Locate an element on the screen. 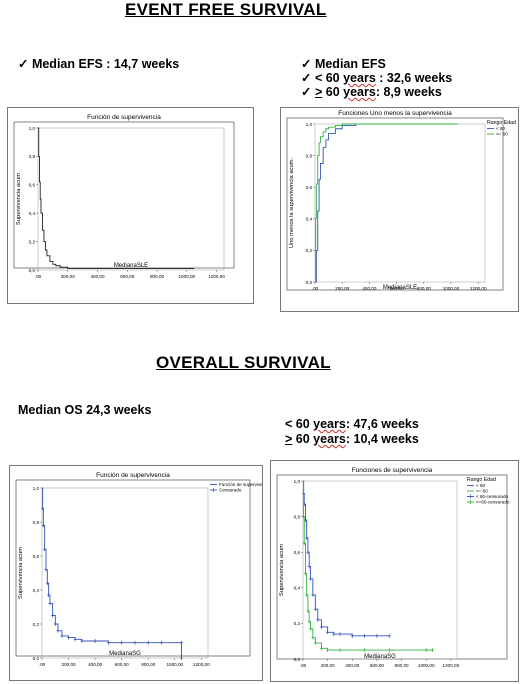  efs-median-ge60: ✓ > 60 years: 8,9 weeks is located at coordinates (371, 91).